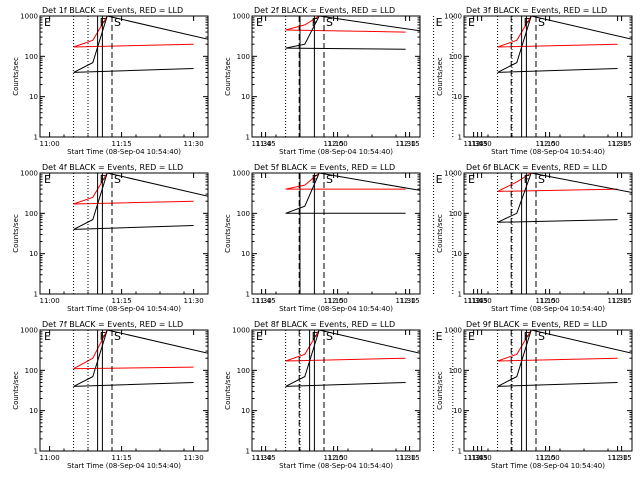 The width and height of the screenshot is (640, 485). Describe the element at coordinates (536, 10) in the screenshot. I see `panel-title: Det 3f BLACK = Events, RED = LLD` at that location.